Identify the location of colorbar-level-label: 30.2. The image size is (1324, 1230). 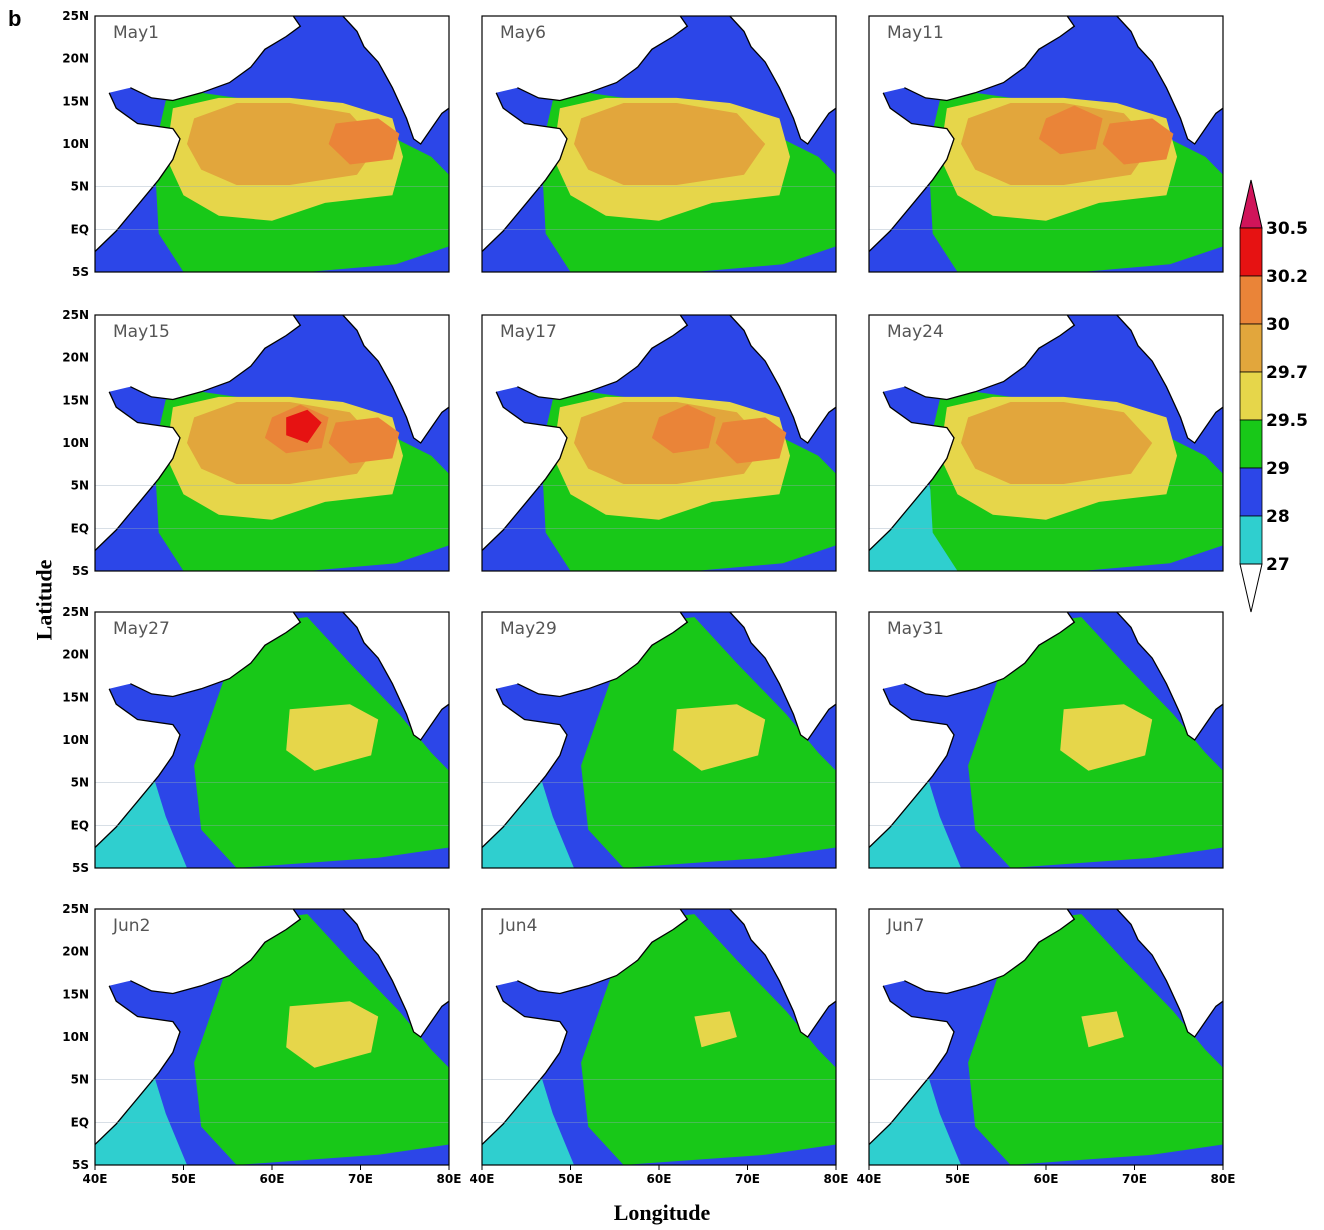
(1287, 277).